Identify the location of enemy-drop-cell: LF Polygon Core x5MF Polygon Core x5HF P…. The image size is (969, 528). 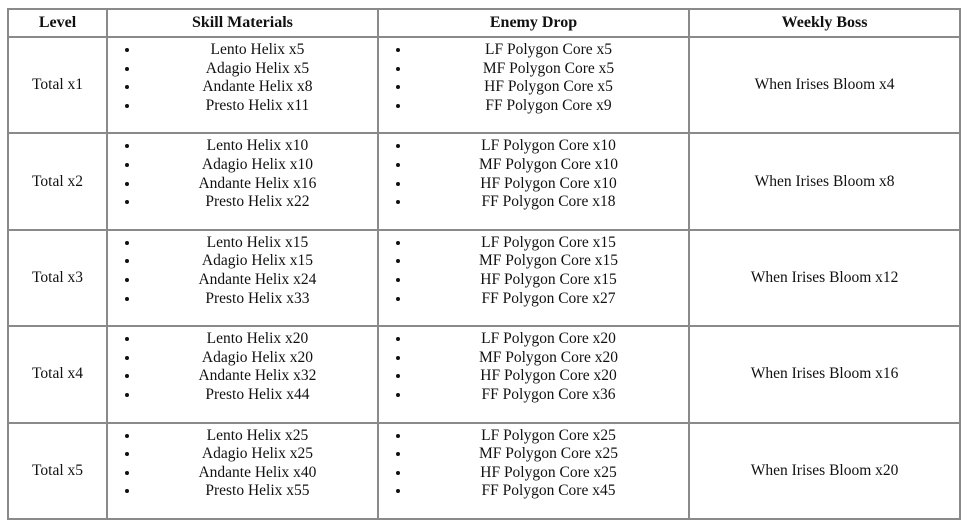
(533, 85).